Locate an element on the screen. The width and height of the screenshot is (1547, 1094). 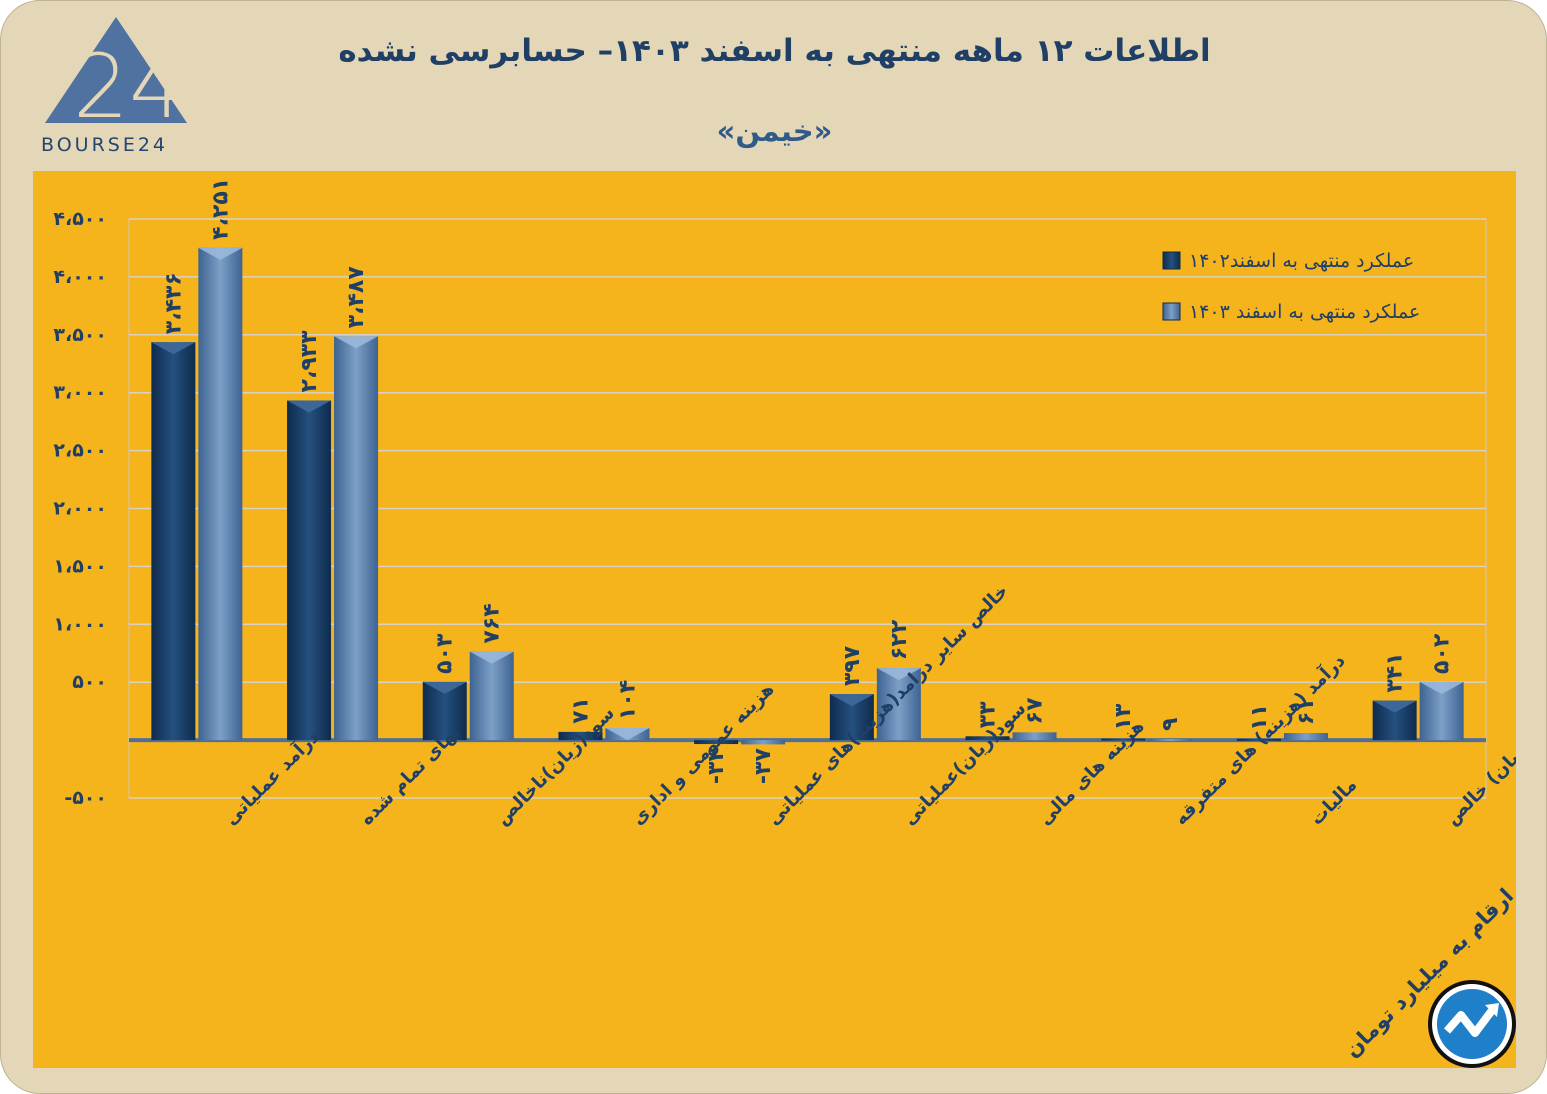
y-tick-label: ۴،۰۰۰ is located at coordinates (80, 277).